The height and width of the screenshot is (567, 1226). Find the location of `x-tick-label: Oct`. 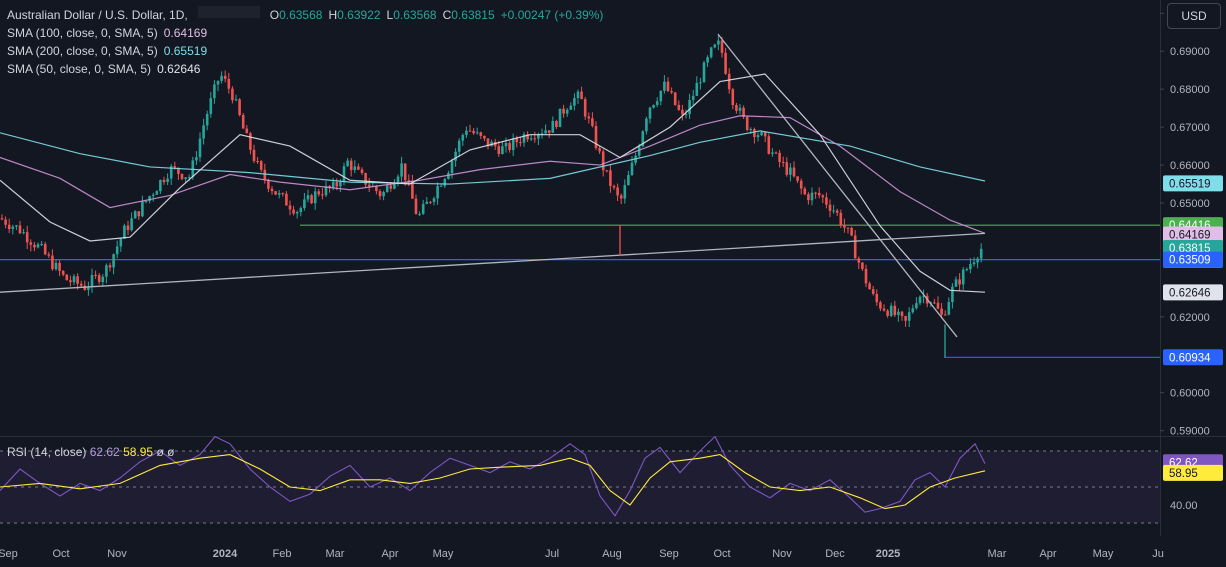

x-tick-label: Oct is located at coordinates (721, 554).